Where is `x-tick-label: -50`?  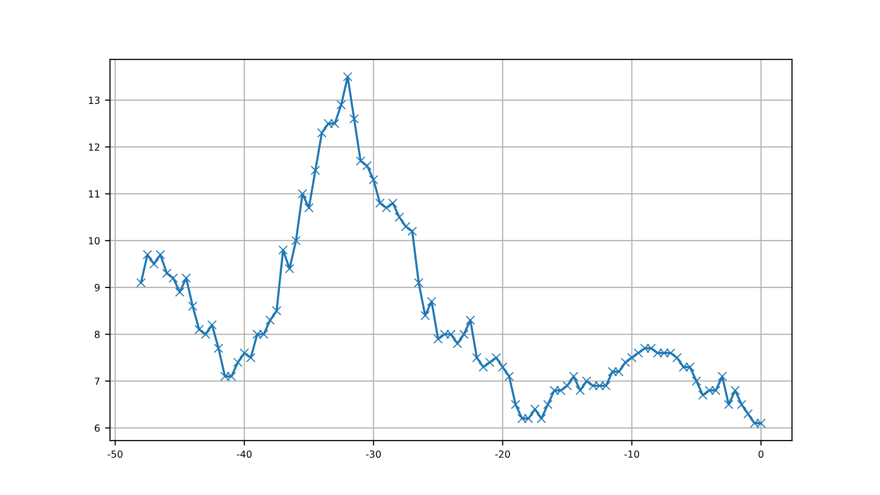 x-tick-label: -50 is located at coordinates (115, 454).